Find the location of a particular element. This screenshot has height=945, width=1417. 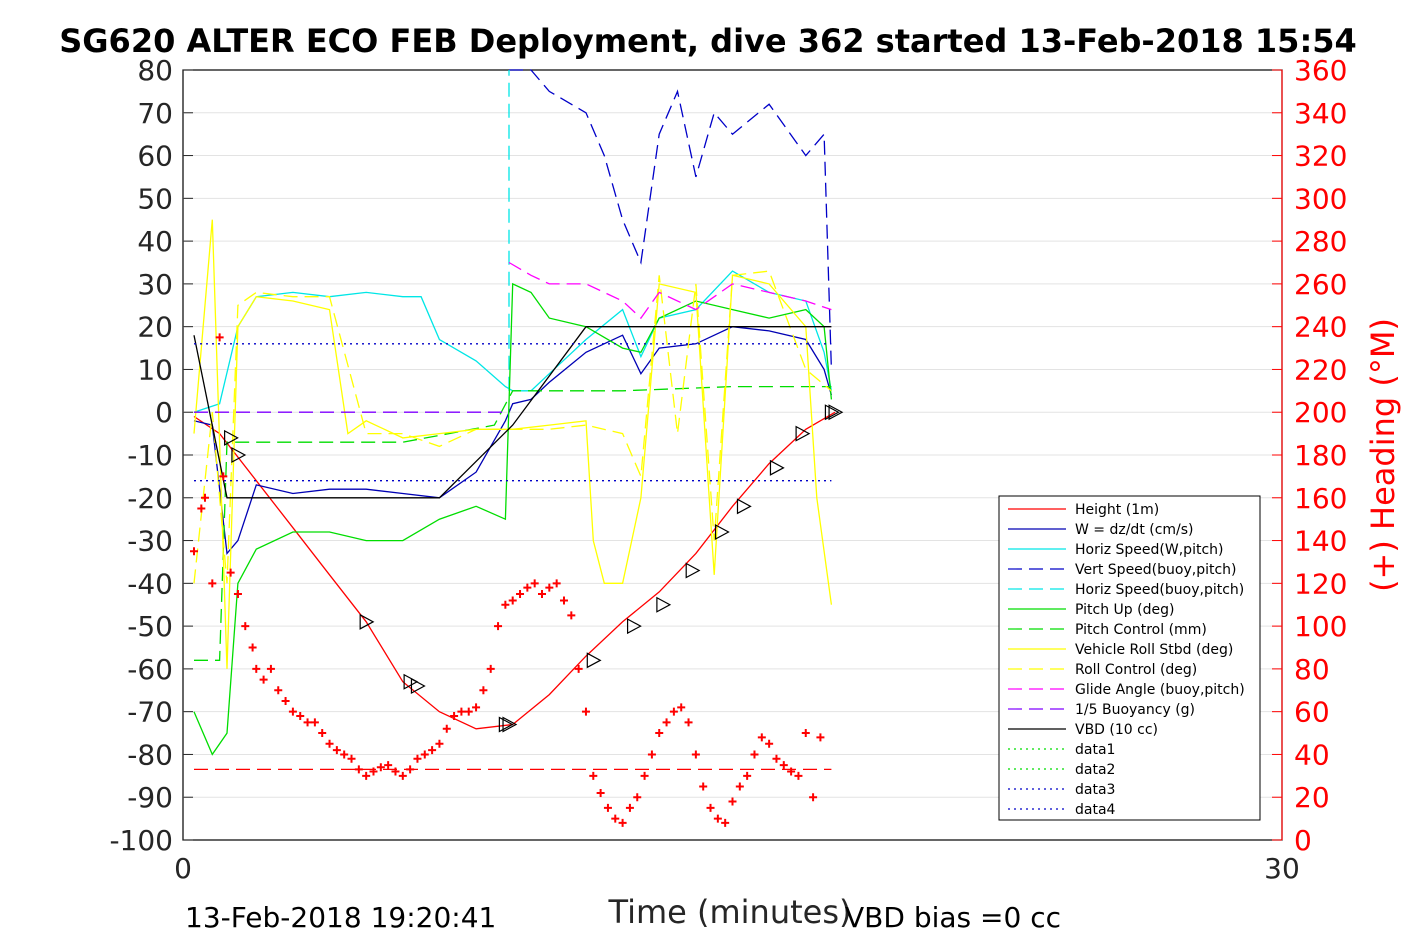

legend-label: data4 is located at coordinates (1095, 810).